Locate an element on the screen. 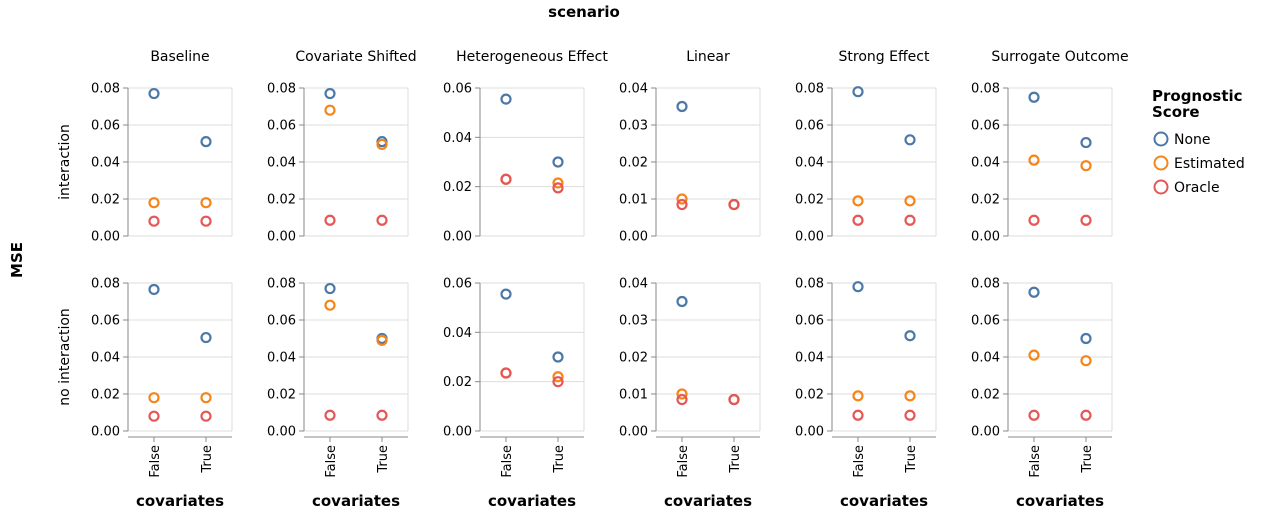 This screenshot has height=515, width=1263. panel-title-4: Linear is located at coordinates (708, 57).